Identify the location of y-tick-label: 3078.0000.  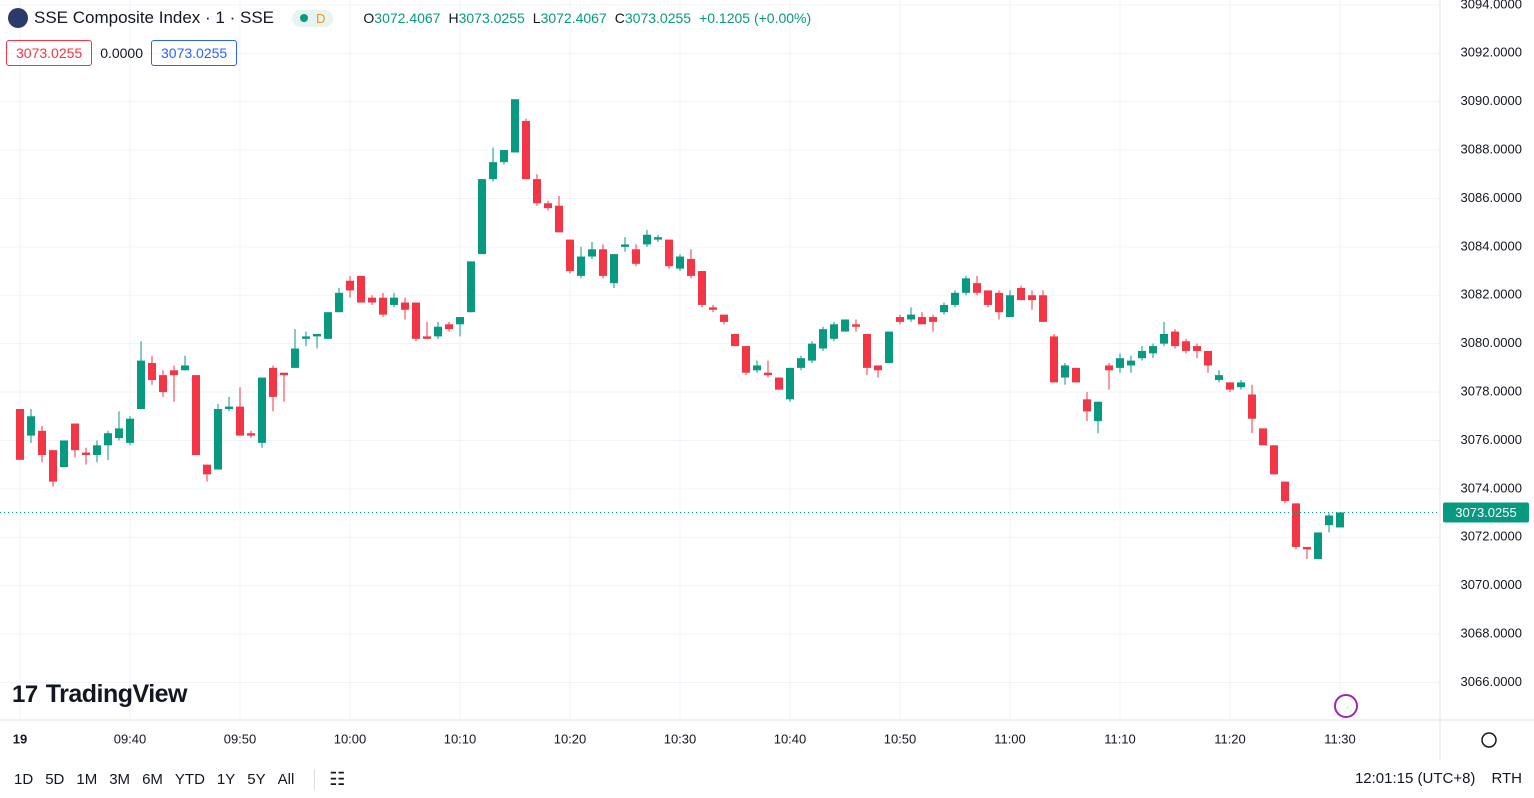
(1491, 391).